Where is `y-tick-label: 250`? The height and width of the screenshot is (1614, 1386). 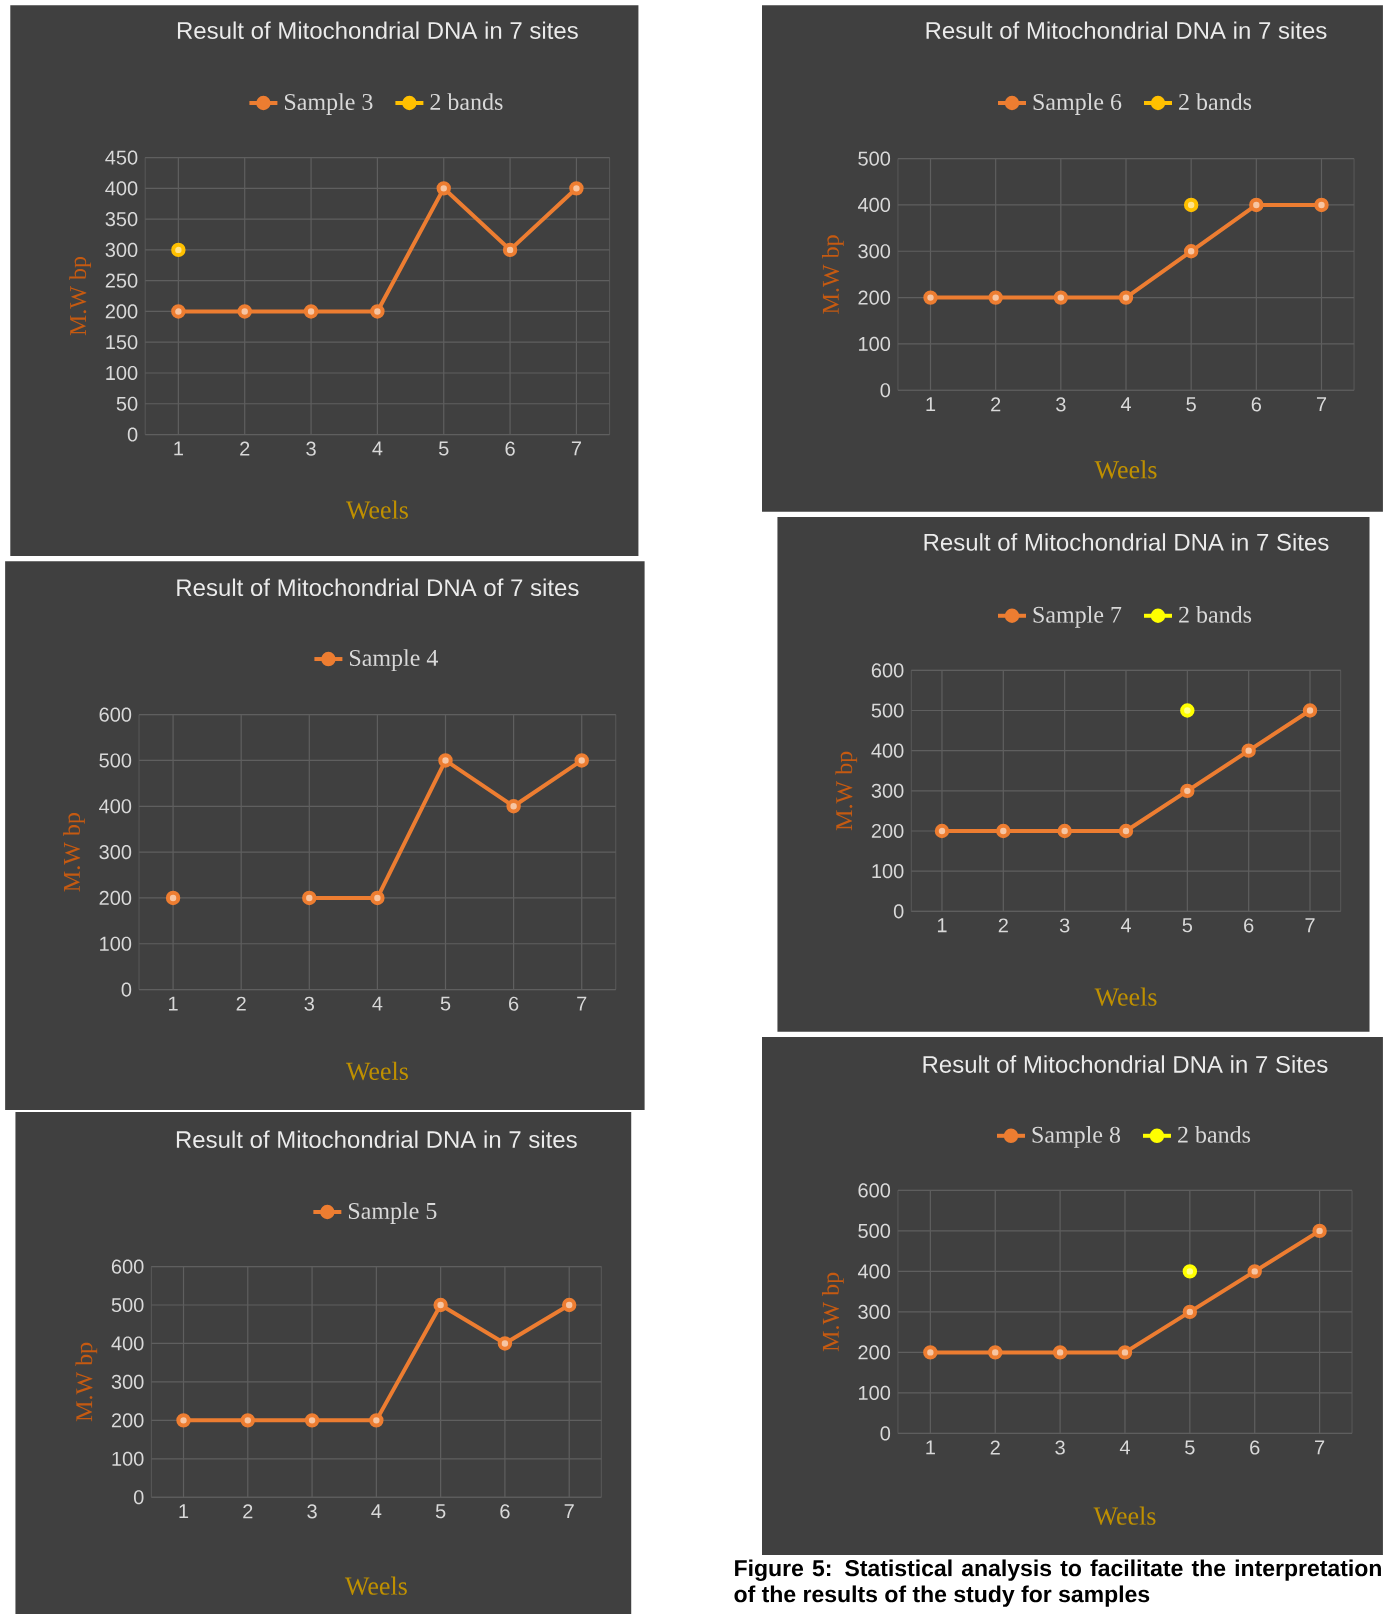
y-tick-label: 250 is located at coordinates (121, 280).